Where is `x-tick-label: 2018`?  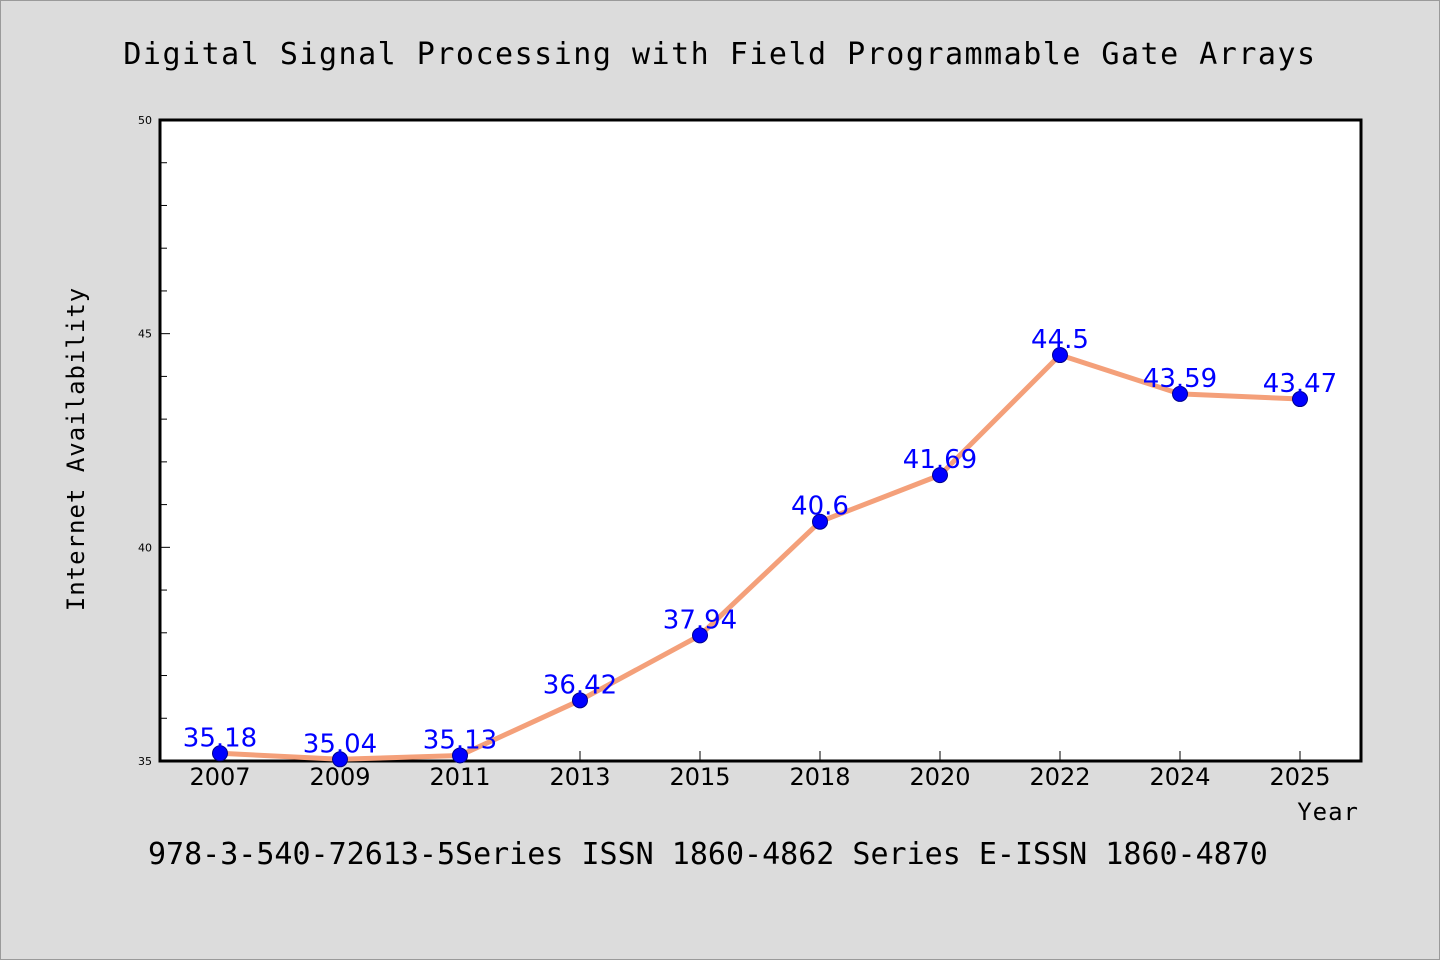 x-tick-label: 2018 is located at coordinates (819, 777).